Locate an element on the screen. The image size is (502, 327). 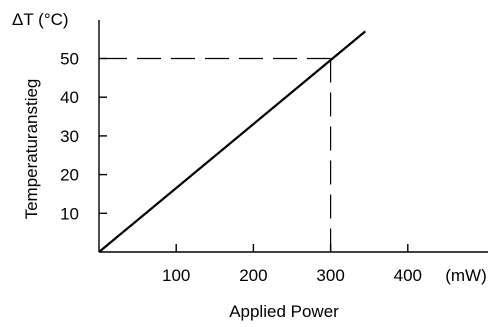
y-ticks: 10 20 30 40 50 is located at coordinates (83, 136).